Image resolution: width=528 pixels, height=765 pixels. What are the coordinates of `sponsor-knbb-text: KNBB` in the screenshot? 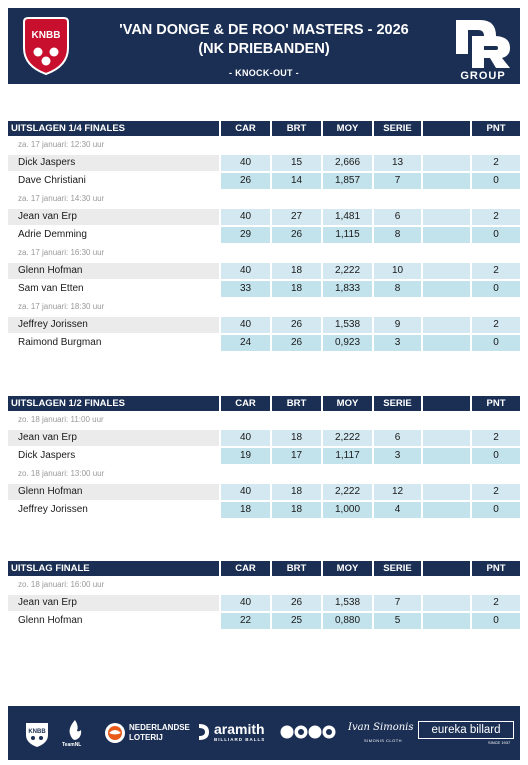 It's located at (37, 732).